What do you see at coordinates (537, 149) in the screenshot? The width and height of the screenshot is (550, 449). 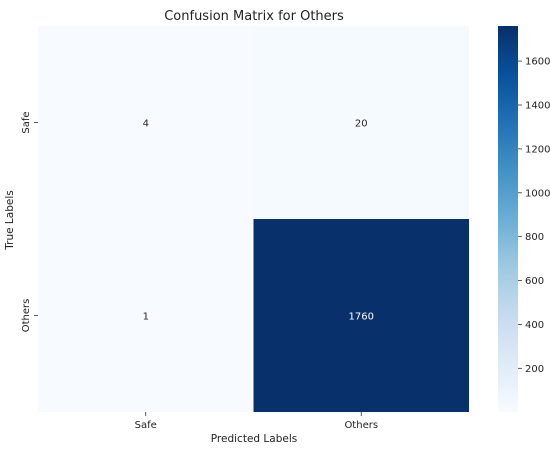 I see `colorbar-tick-label: 1200` at bounding box center [537, 149].